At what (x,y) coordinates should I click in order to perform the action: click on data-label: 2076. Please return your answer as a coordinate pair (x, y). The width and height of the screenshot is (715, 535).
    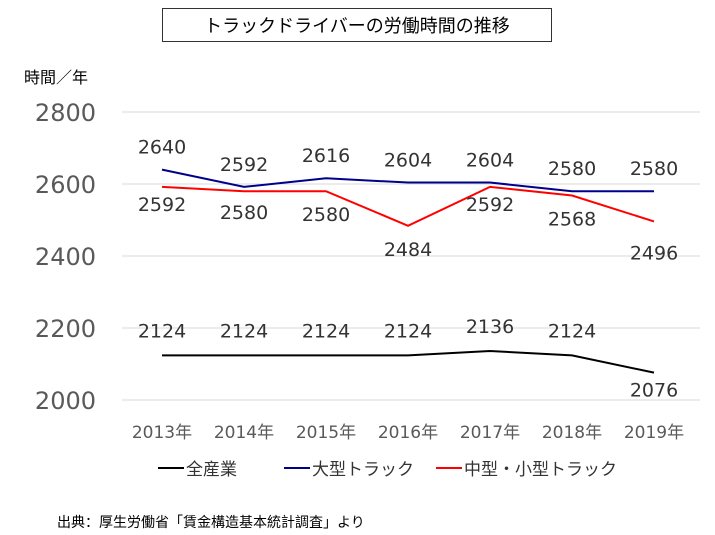
    Looking at the image, I should click on (654, 391).